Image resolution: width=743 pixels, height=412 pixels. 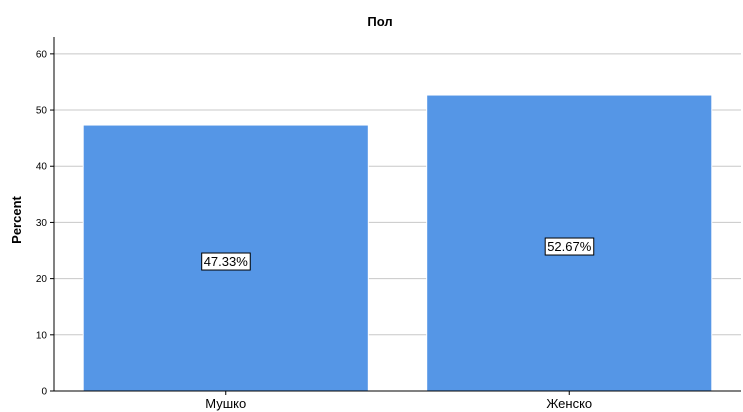 I want to click on data-labels: 47.33% 52.67%, so click(x=398, y=254).